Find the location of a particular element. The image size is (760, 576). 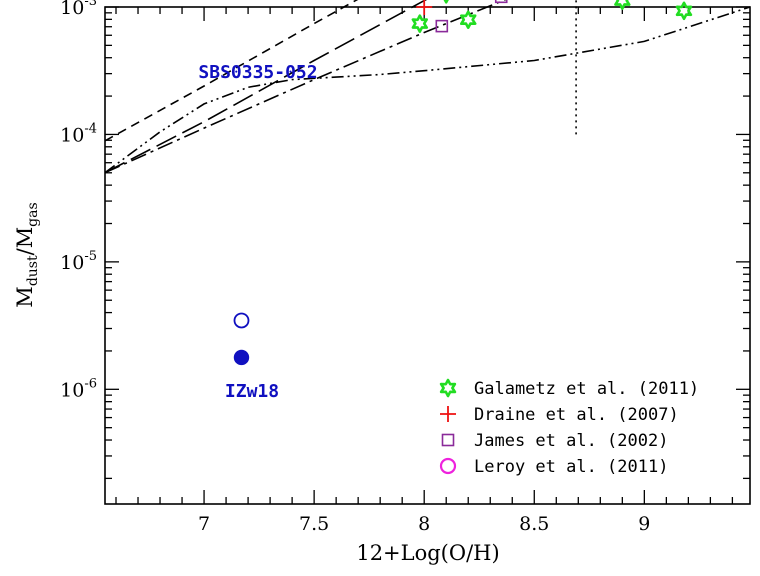

x-tick-label: 7.5 is located at coordinates (314, 524).